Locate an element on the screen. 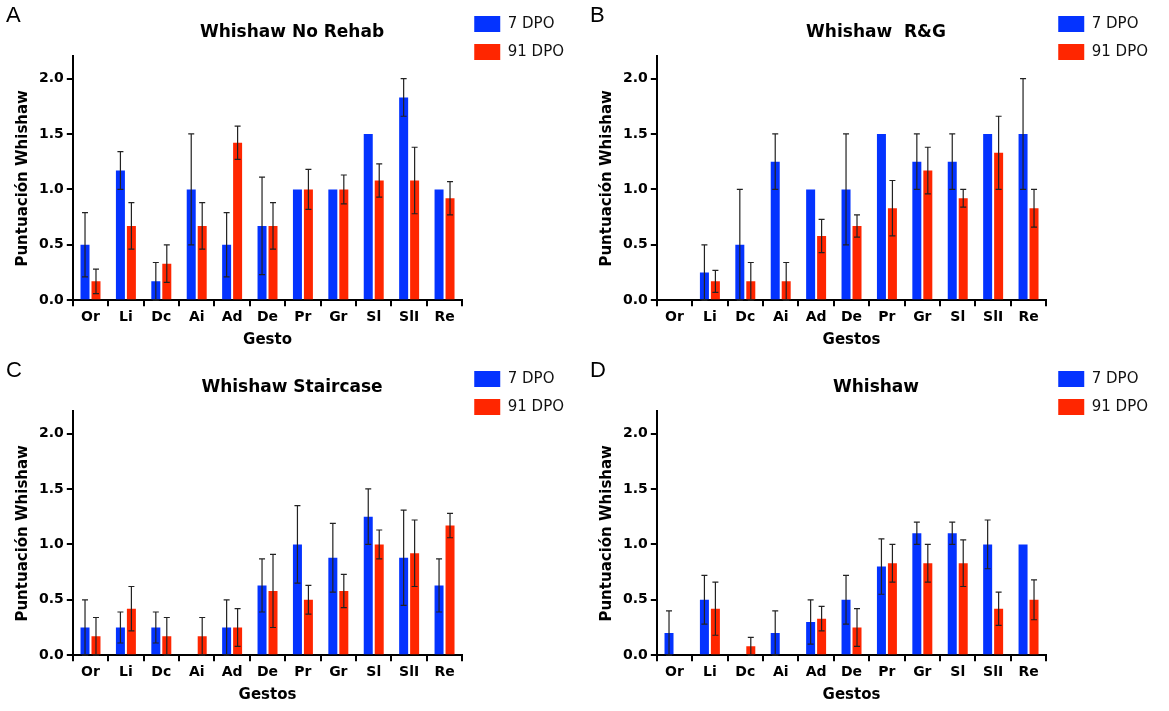  text: C is located at coordinates (14, 370).